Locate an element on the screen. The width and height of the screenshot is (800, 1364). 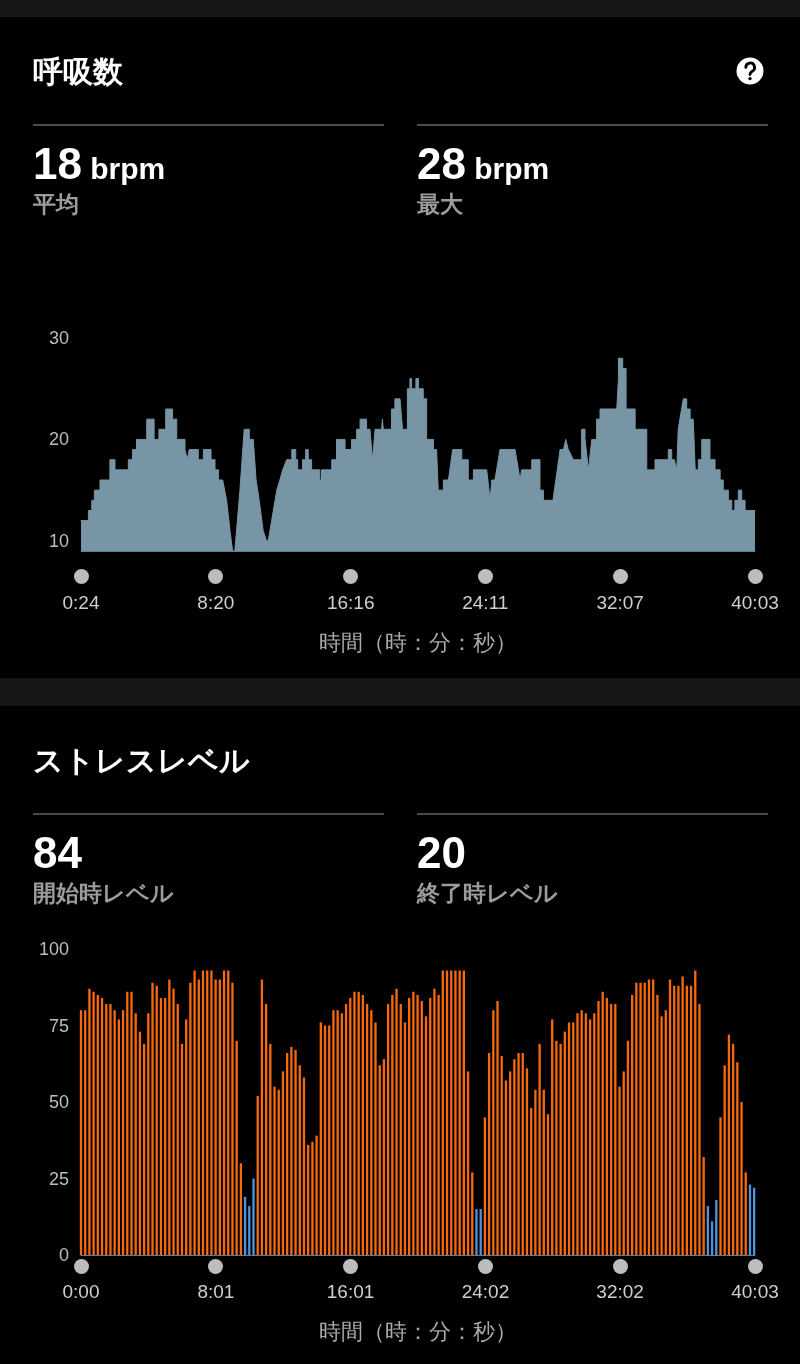
text: 84 is located at coordinates (57, 852).